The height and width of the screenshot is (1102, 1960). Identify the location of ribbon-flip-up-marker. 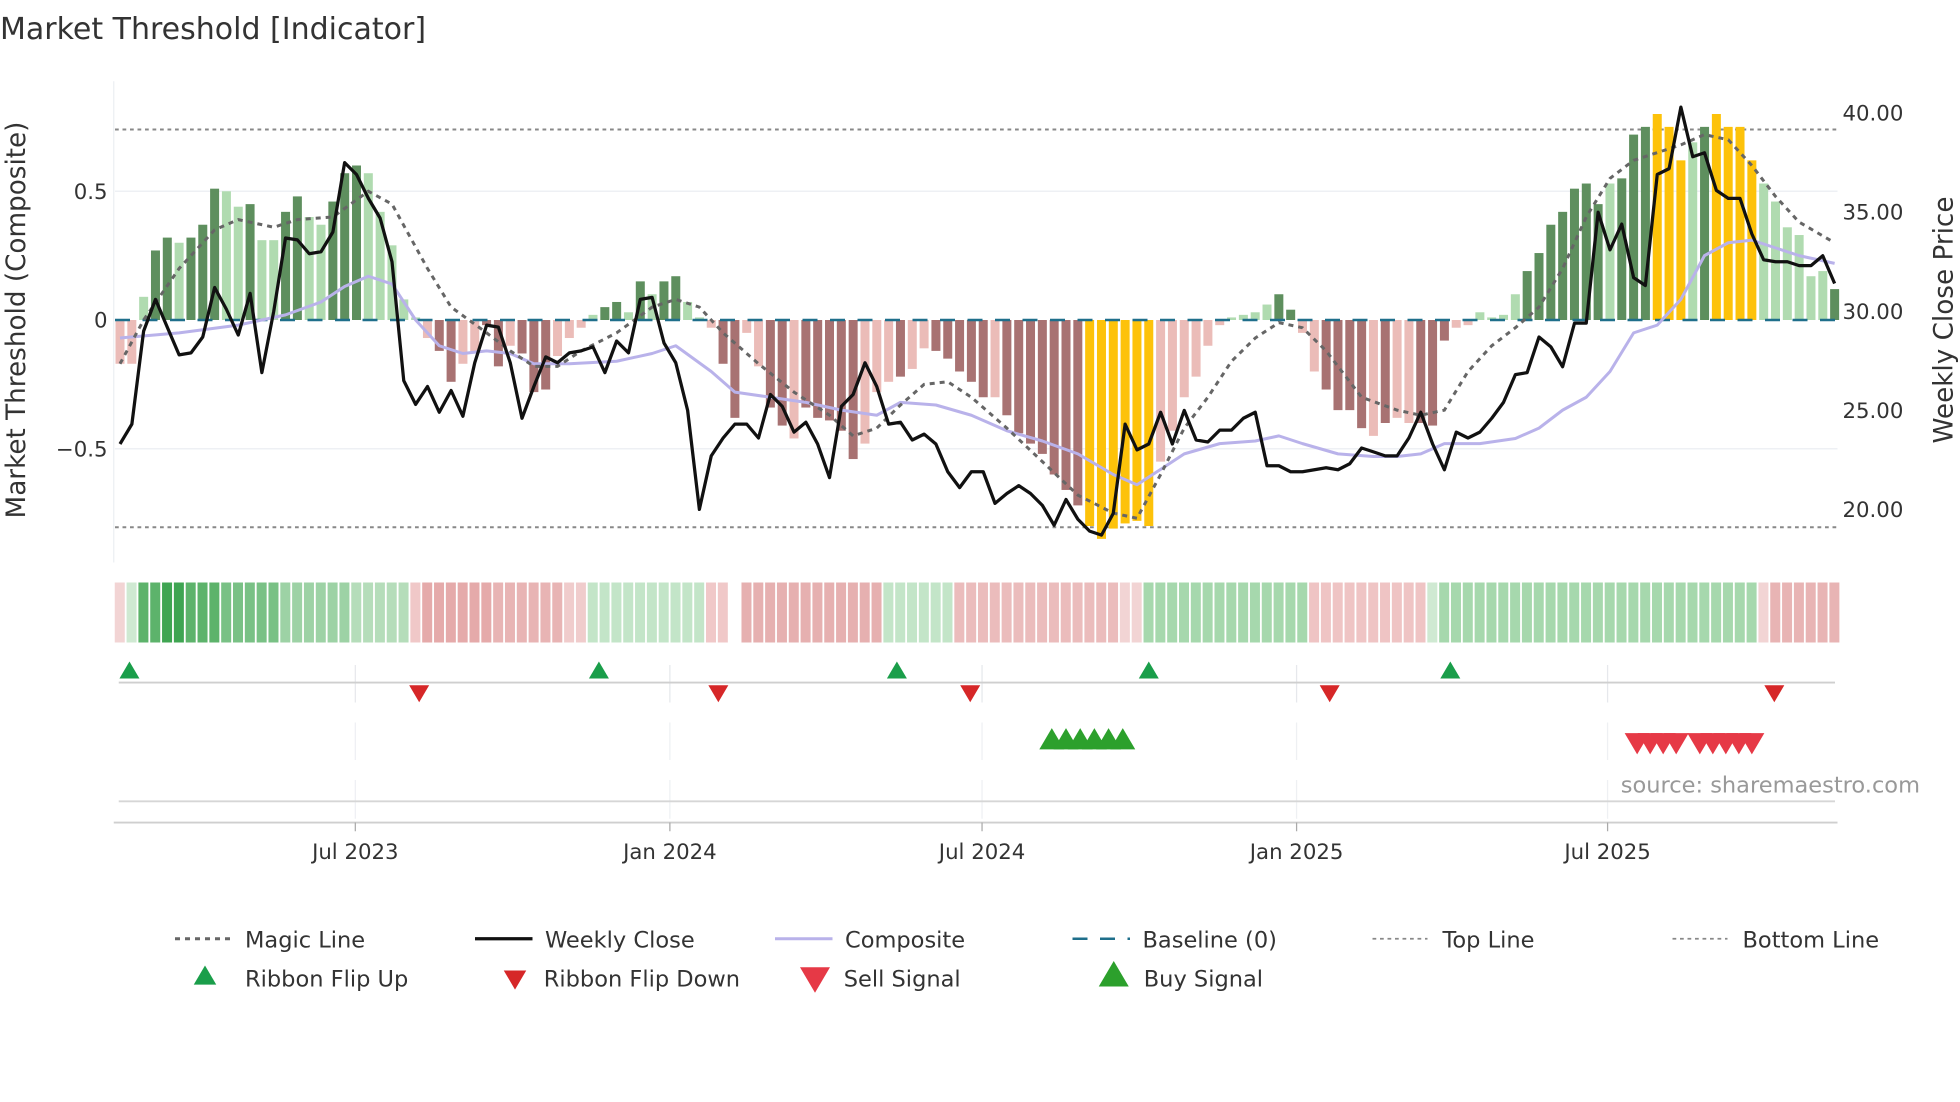
(1148, 670).